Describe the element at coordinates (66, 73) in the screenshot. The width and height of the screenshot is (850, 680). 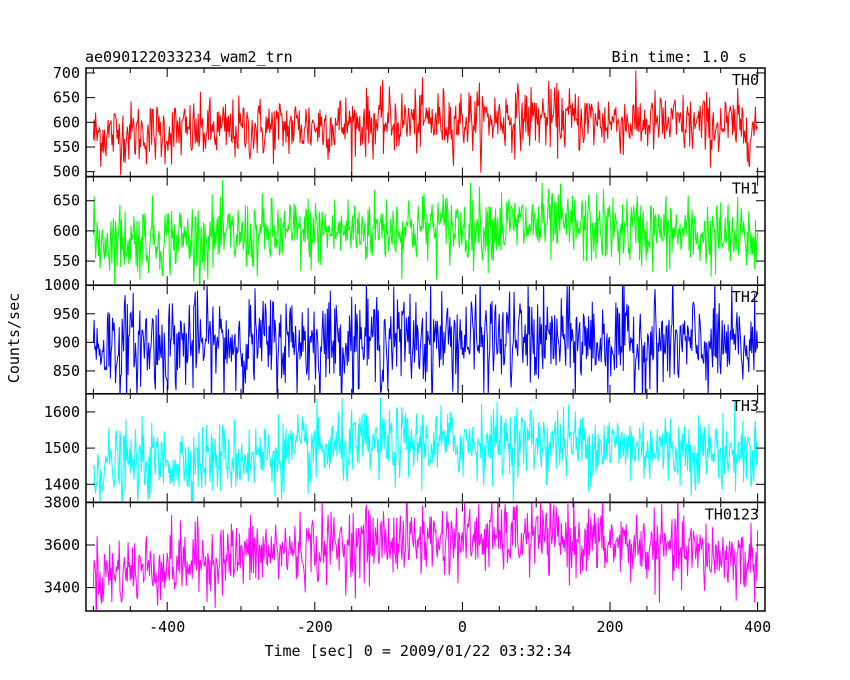
I see `y-tick-label: 700` at that location.